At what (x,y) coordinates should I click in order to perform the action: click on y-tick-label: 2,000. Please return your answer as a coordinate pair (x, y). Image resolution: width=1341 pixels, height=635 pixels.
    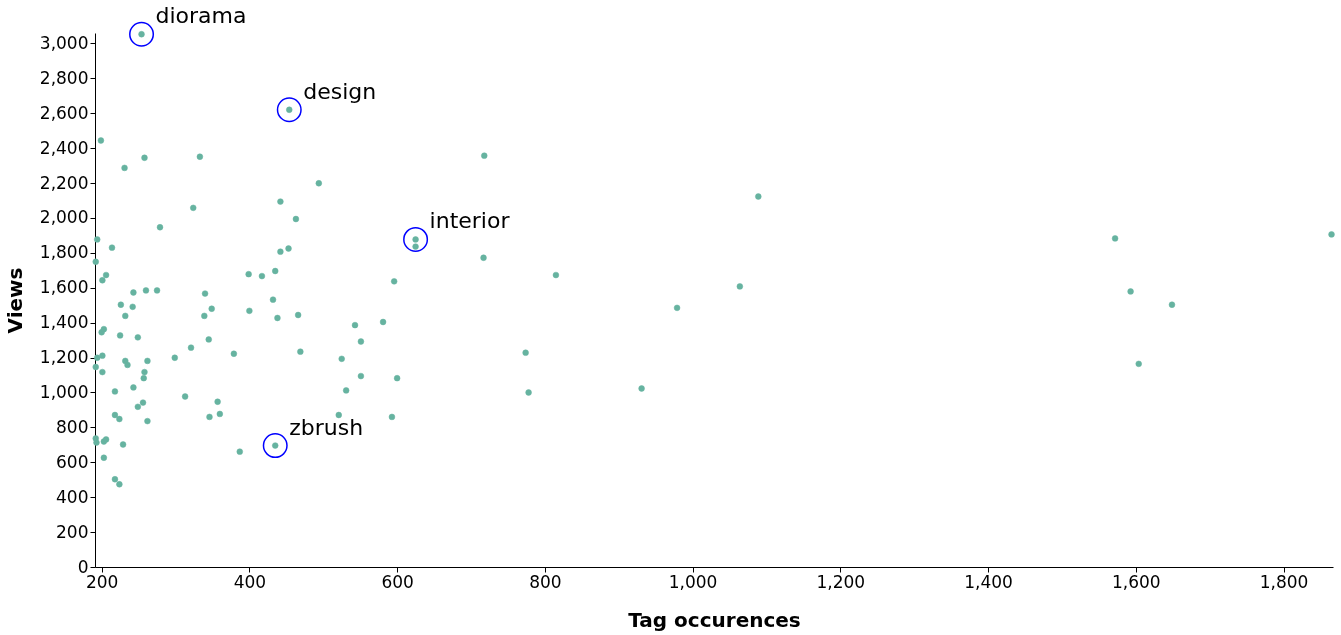
    Looking at the image, I should click on (64, 217).